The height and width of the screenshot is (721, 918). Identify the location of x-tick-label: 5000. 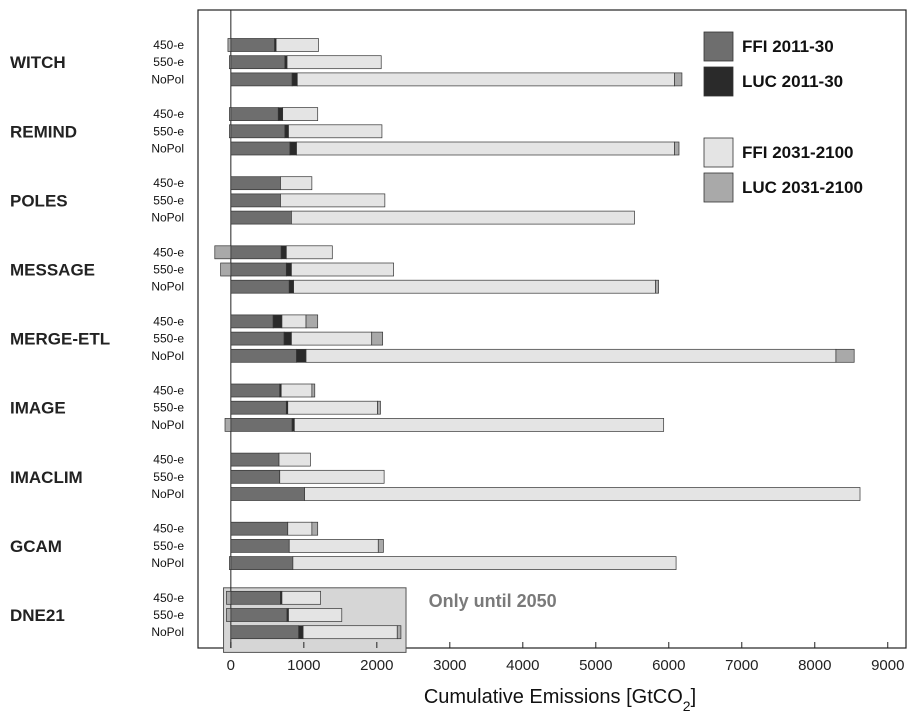
(595, 665).